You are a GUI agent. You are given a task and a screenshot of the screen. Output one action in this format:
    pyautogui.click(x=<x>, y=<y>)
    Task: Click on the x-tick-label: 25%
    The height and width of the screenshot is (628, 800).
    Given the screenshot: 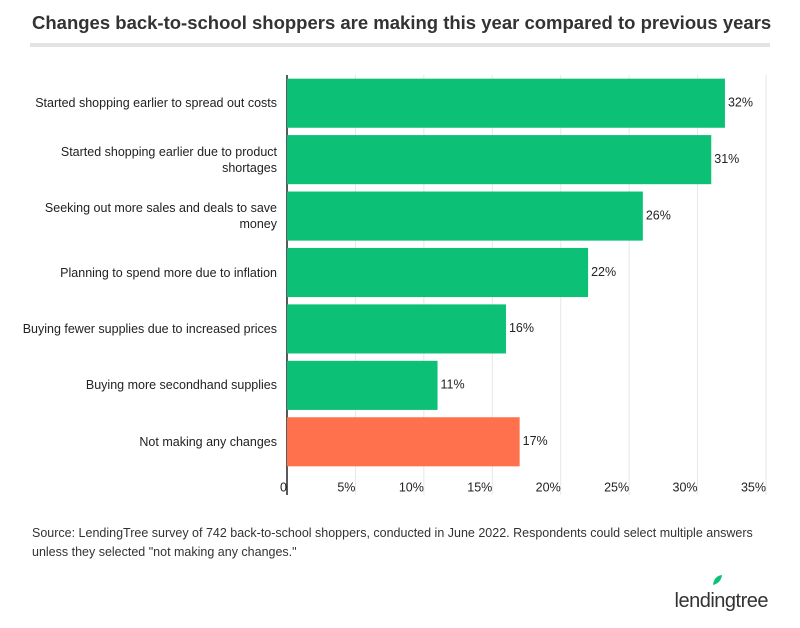 What is the action you would take?
    pyautogui.click(x=616, y=487)
    